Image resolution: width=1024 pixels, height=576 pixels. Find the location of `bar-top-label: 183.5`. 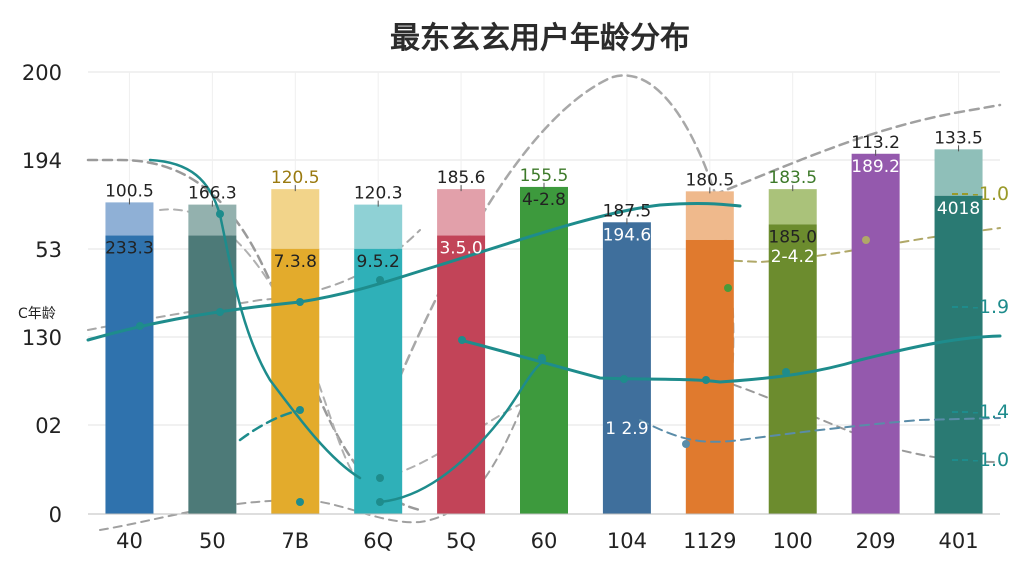

bar-top-label: 183.5 is located at coordinates (792, 178).